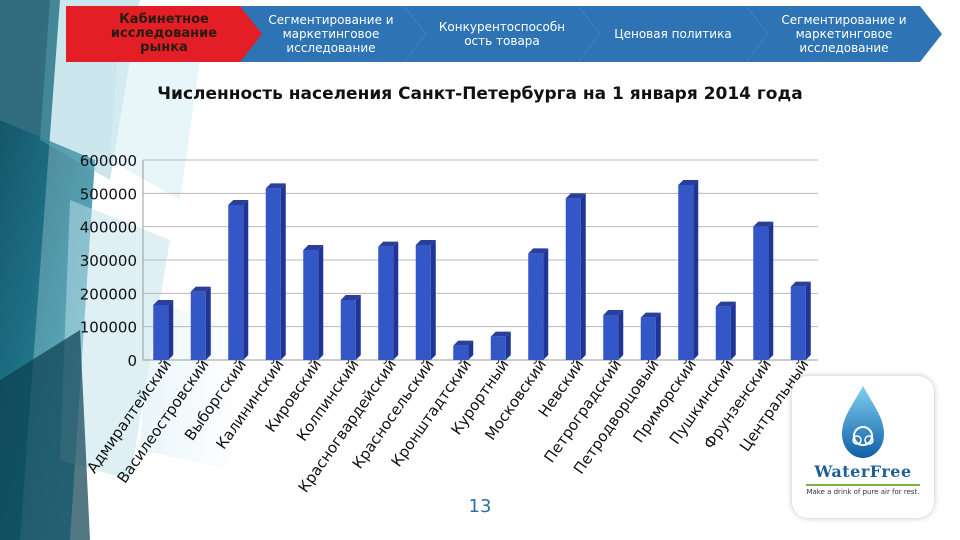 This screenshot has height=540, width=960. What do you see at coordinates (863, 471) in the screenshot?
I see `logo-name: WaterFree` at bounding box center [863, 471].